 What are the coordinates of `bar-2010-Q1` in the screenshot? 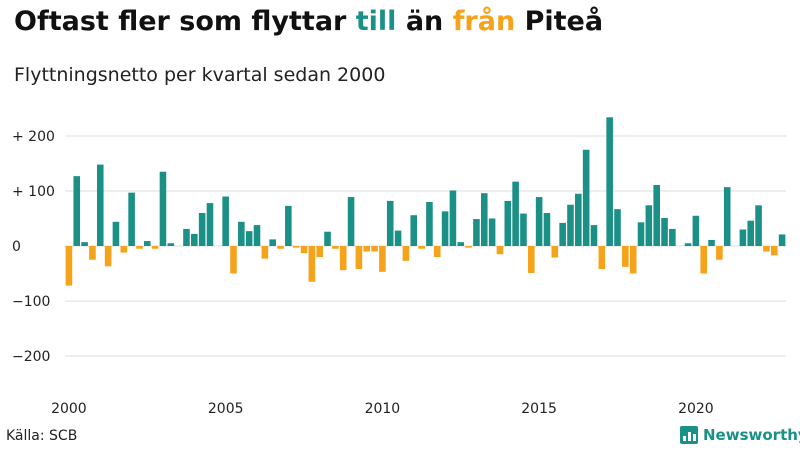 It's located at (382, 259).